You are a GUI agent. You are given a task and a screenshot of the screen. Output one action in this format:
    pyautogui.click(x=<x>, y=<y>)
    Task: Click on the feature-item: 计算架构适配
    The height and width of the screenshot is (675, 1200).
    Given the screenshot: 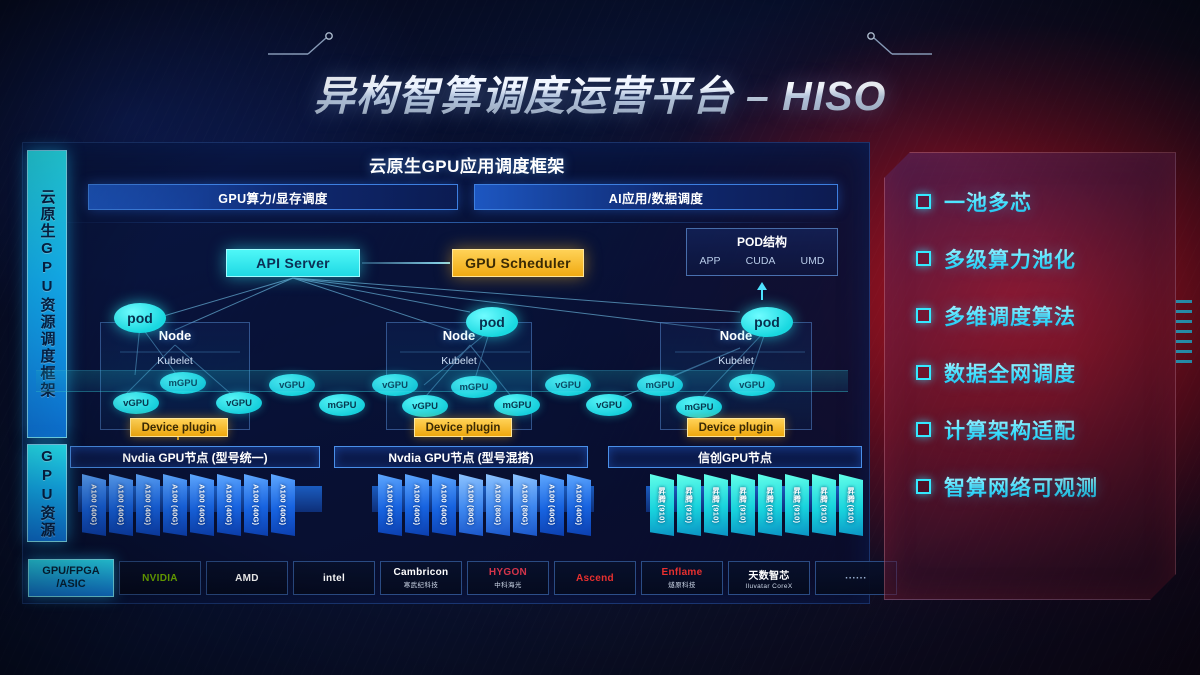 What is the action you would take?
    pyautogui.click(x=1041, y=429)
    